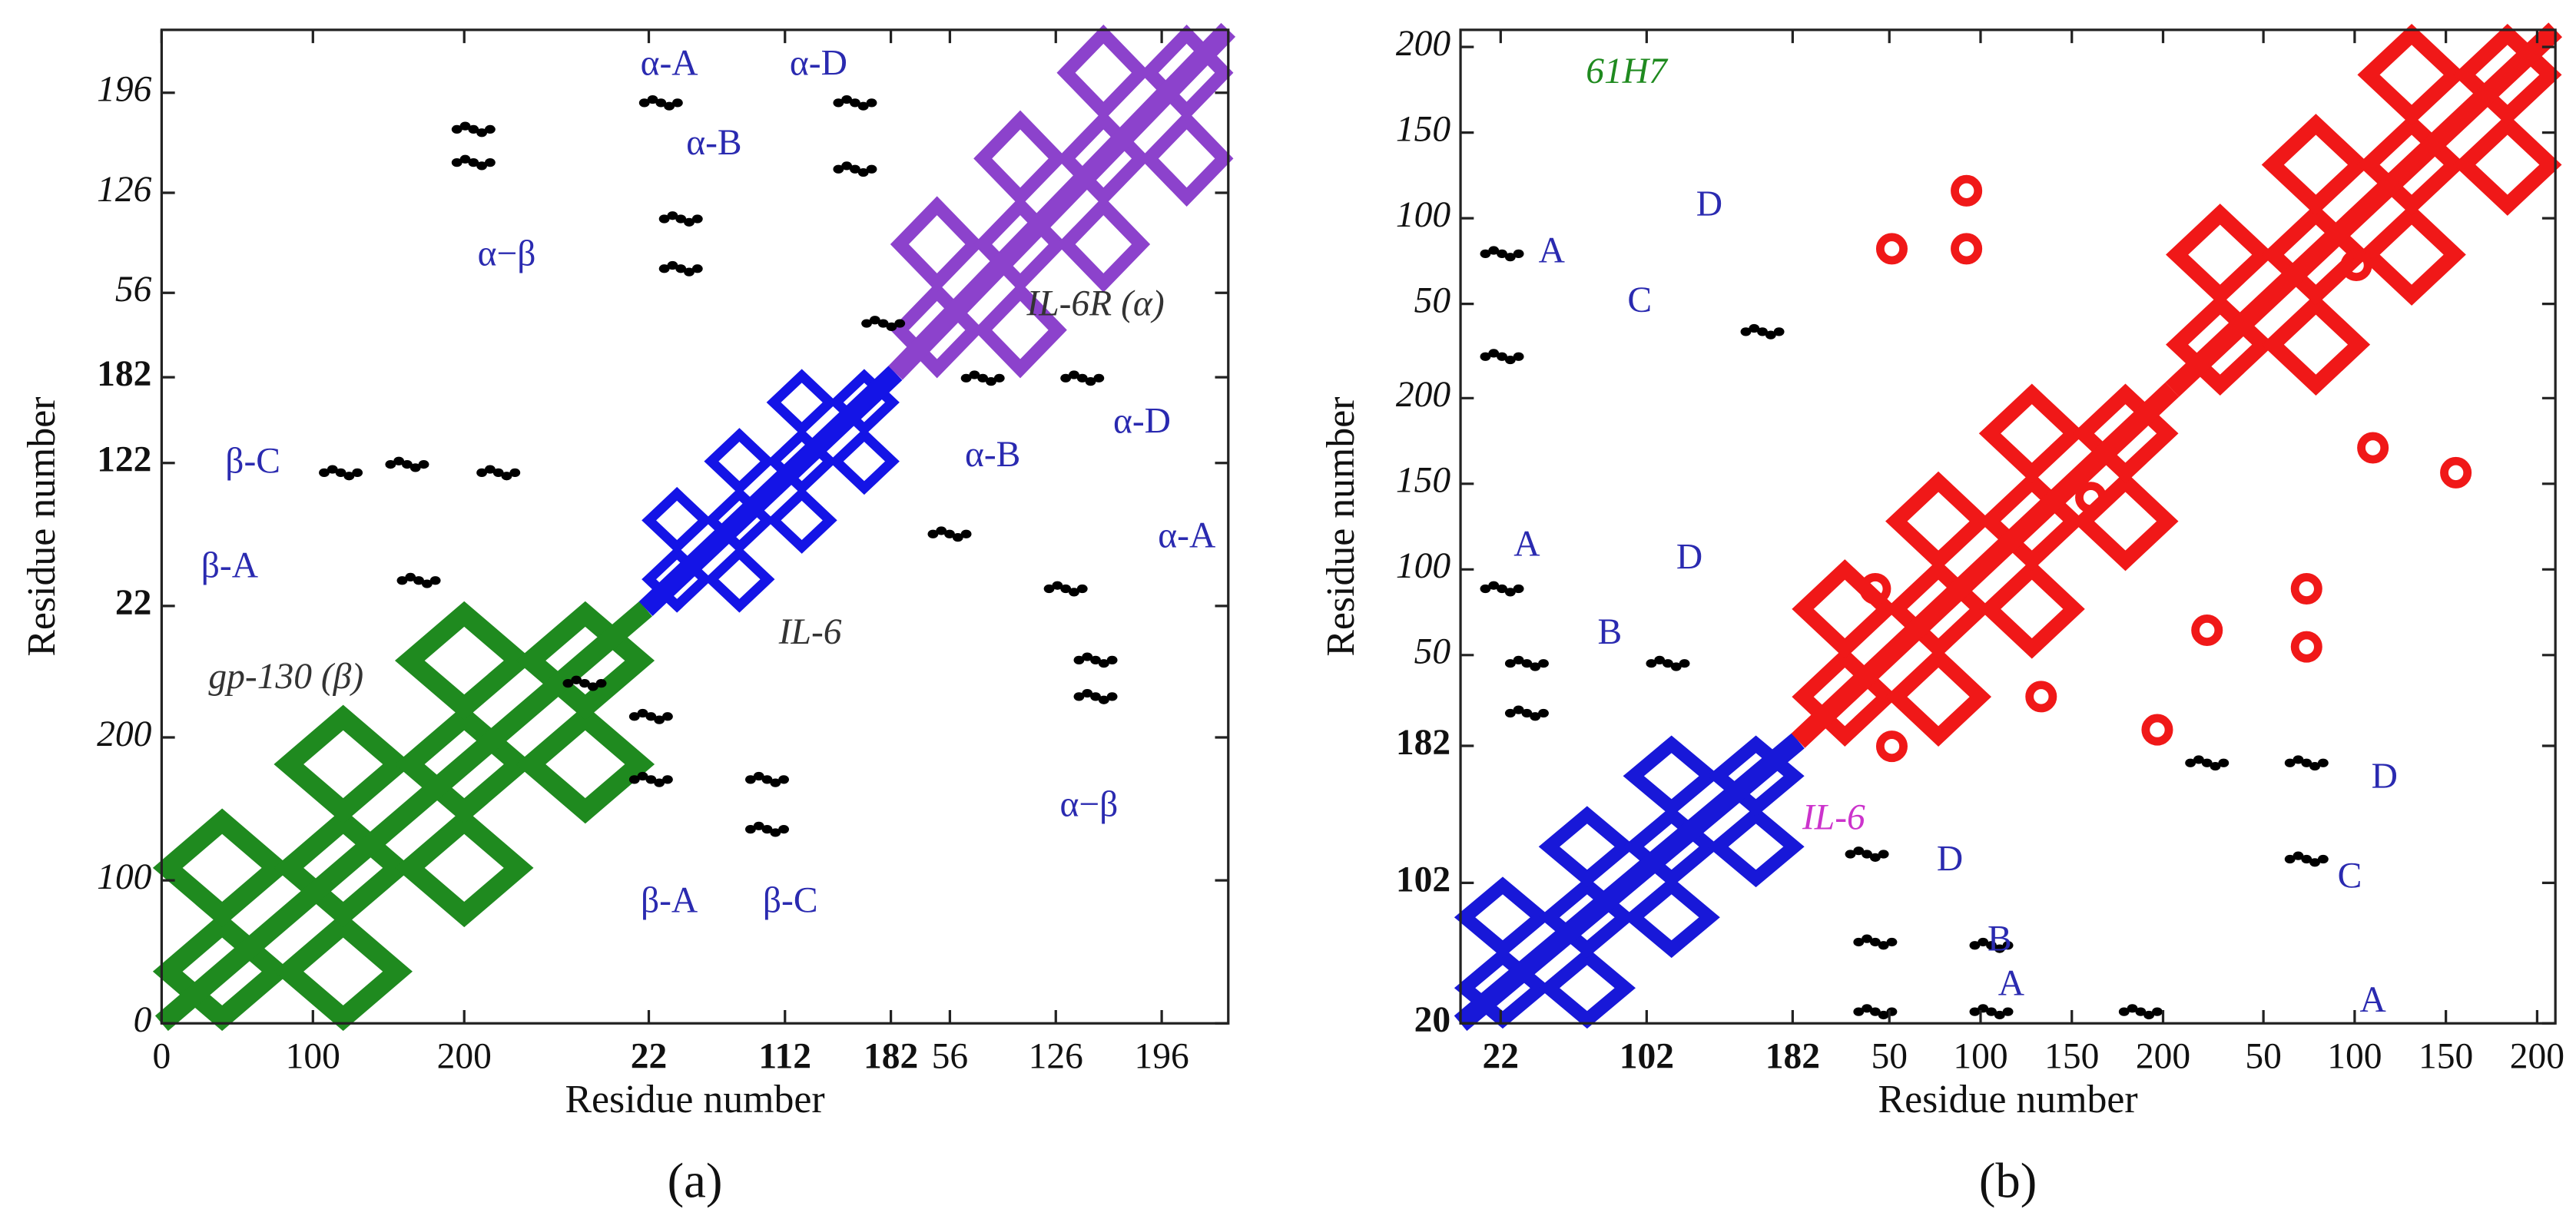 This screenshot has width=2576, height=1229. I want to click on annotation: α−β, so click(1088, 804).